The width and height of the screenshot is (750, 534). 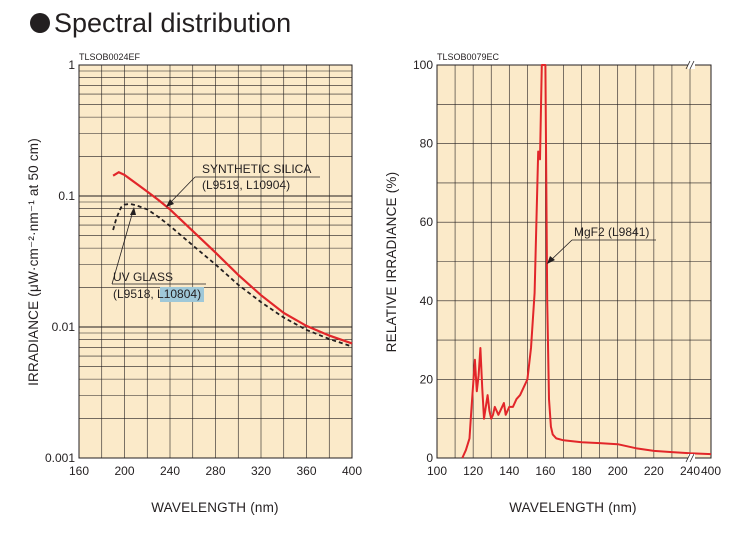 I want to click on series-synthetic-silica-line, so click(x=232, y=257).